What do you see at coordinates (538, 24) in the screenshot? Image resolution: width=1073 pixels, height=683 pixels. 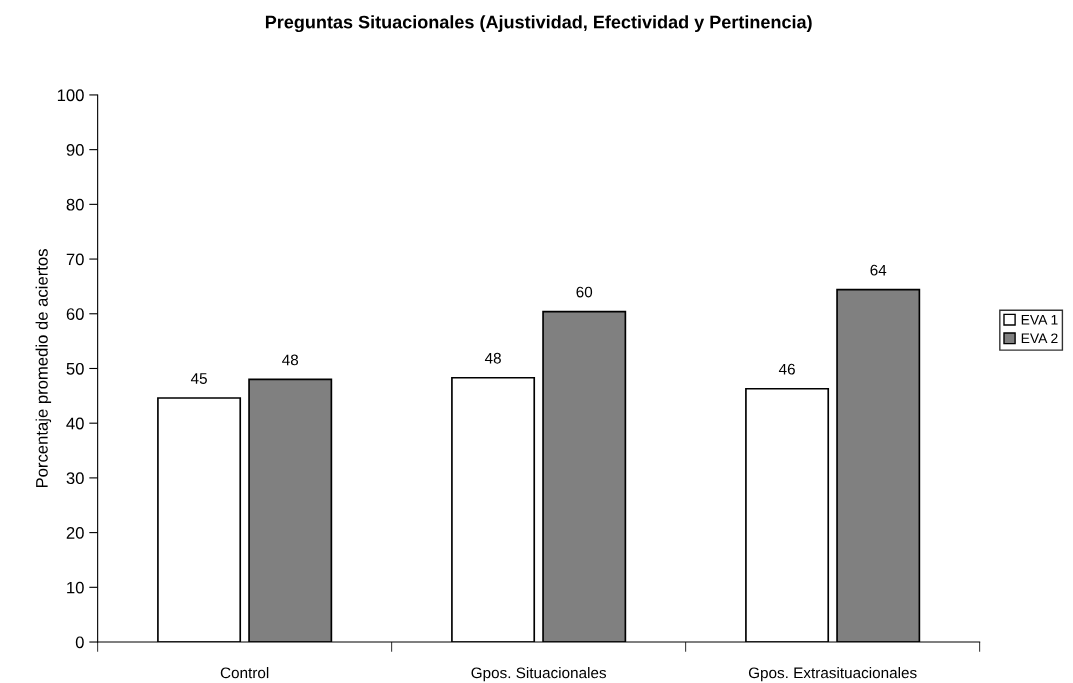 I see `chart-title: Preguntas Situacionales (Ajustividad, Efectividad y Pertinencia)` at bounding box center [538, 24].